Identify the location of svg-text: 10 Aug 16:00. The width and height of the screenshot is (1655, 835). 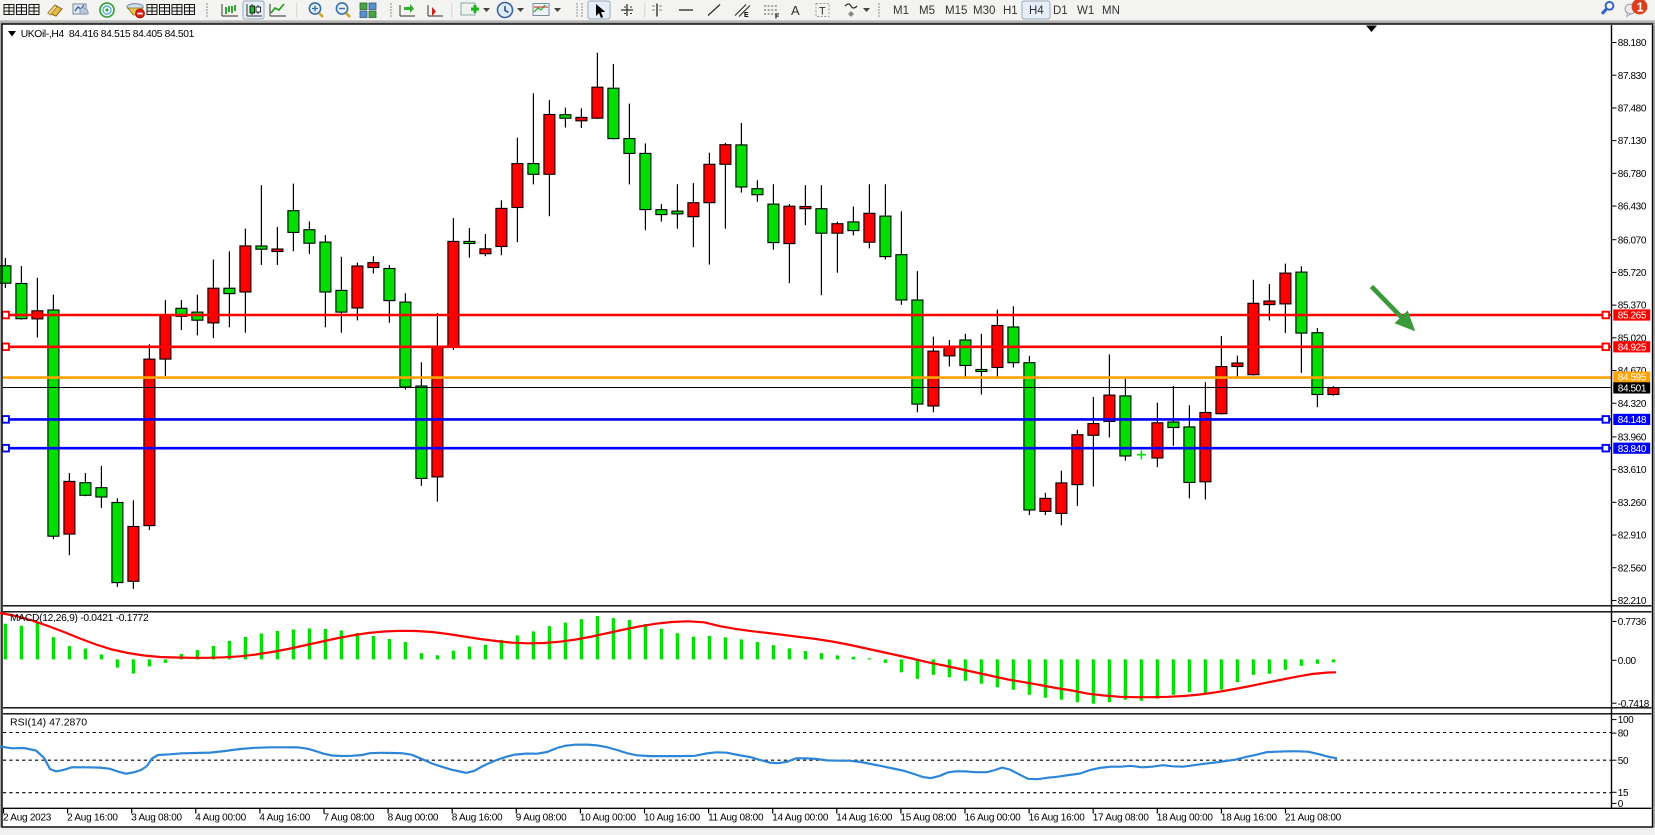
(672, 817).